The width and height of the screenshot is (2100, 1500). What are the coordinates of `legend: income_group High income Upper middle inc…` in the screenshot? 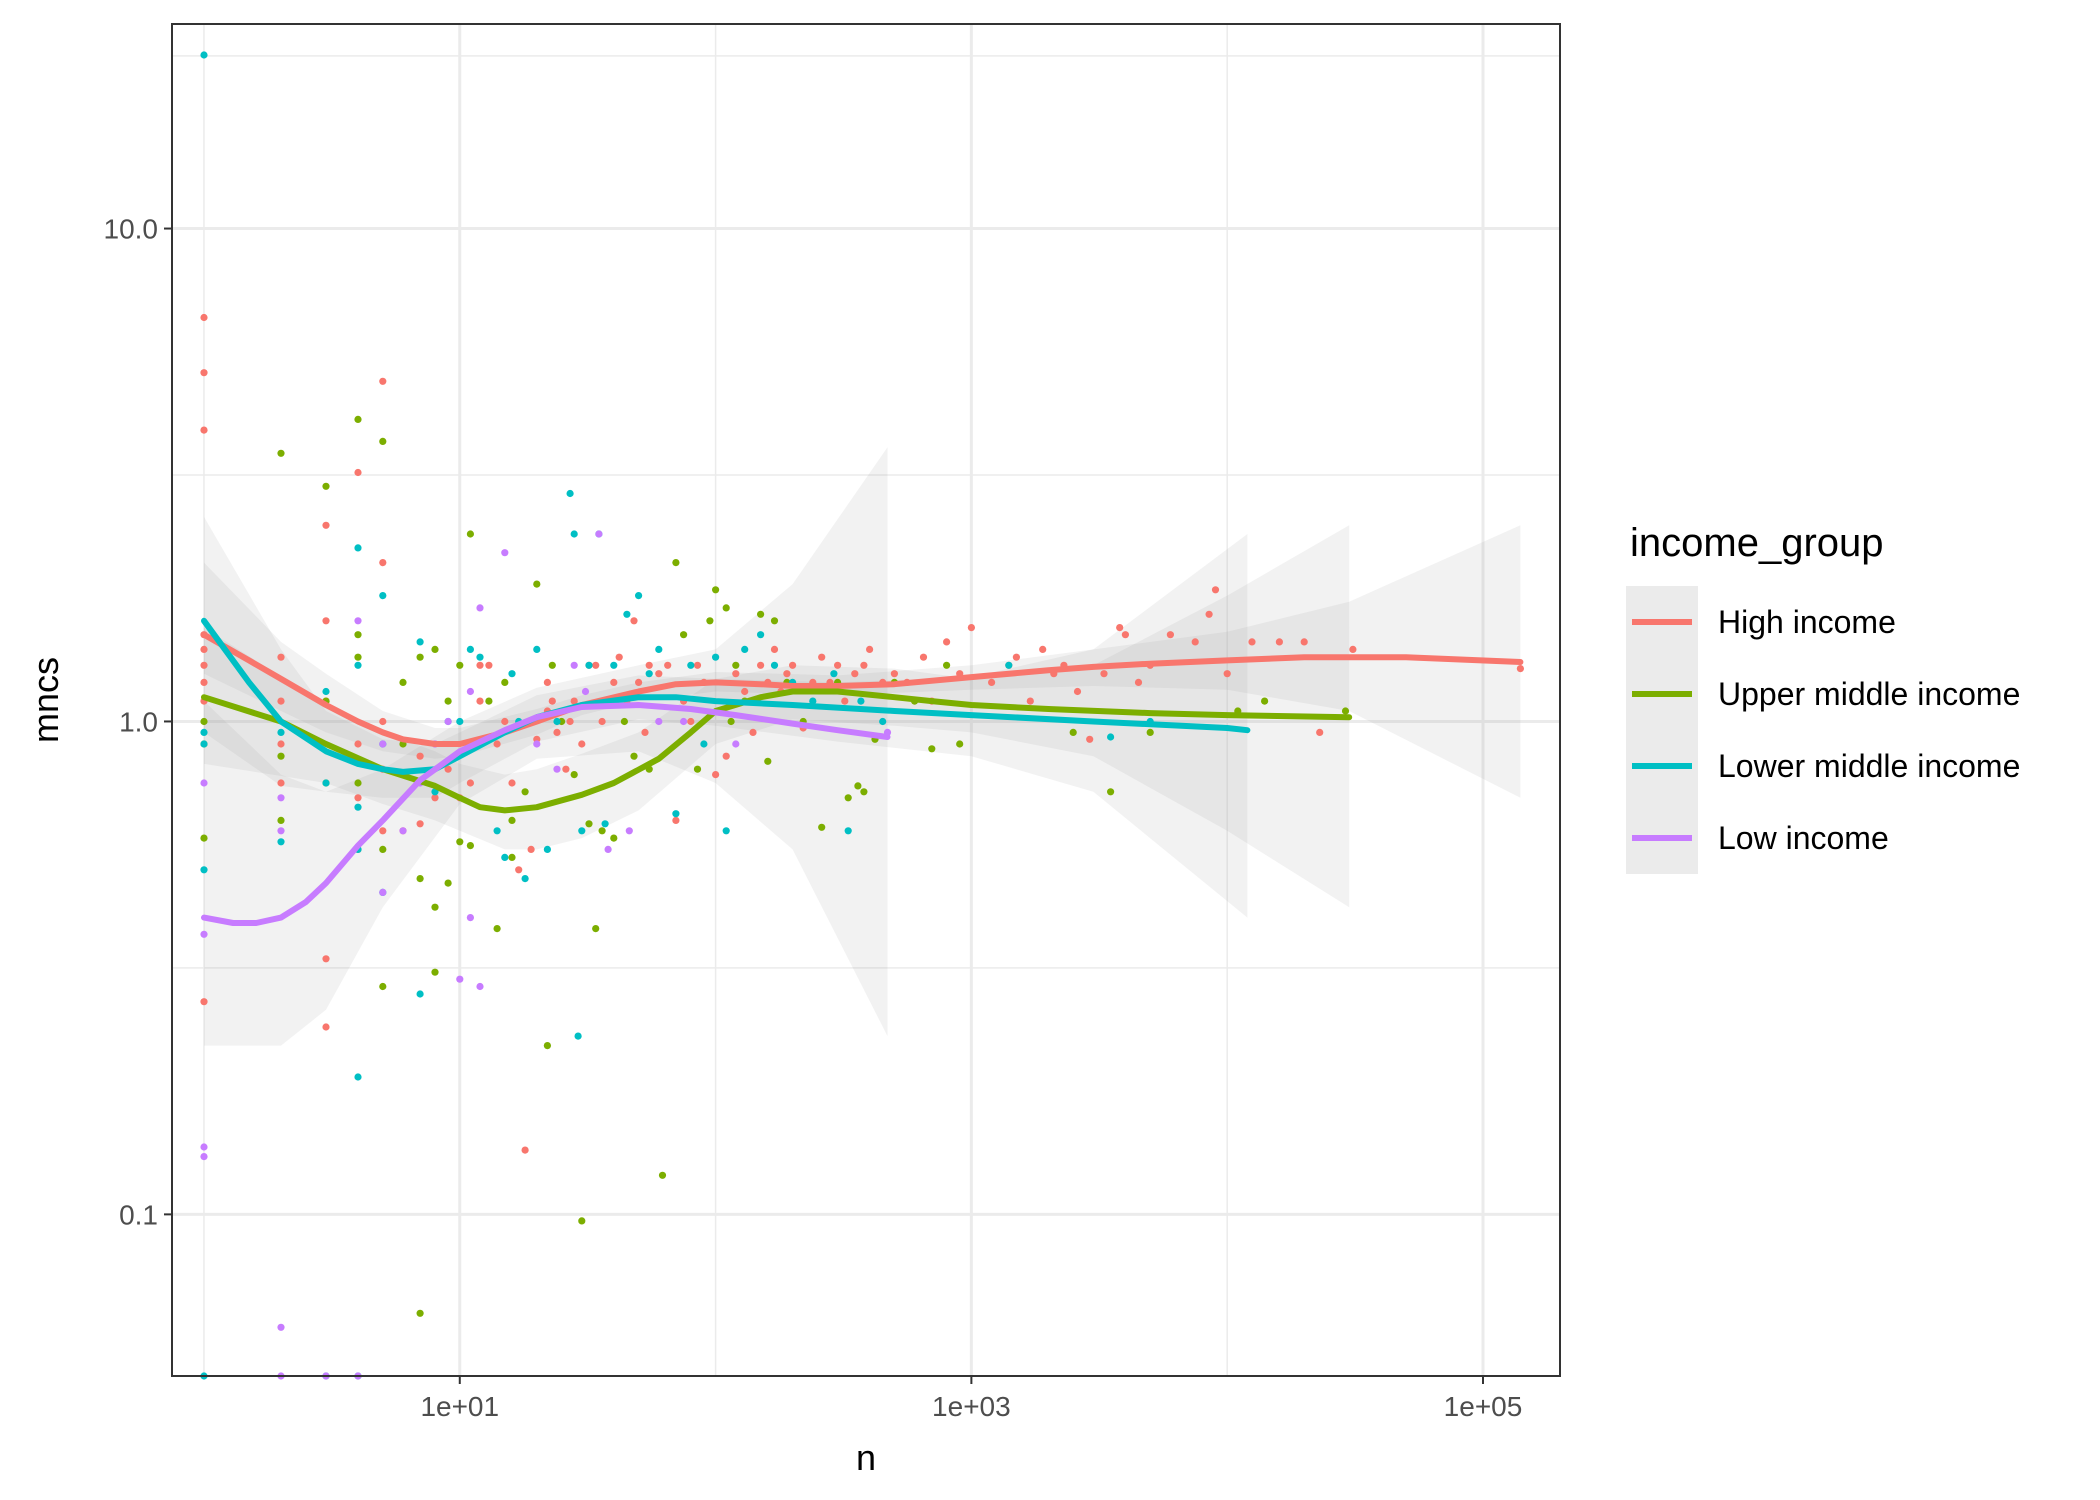 It's located at (1823, 697).